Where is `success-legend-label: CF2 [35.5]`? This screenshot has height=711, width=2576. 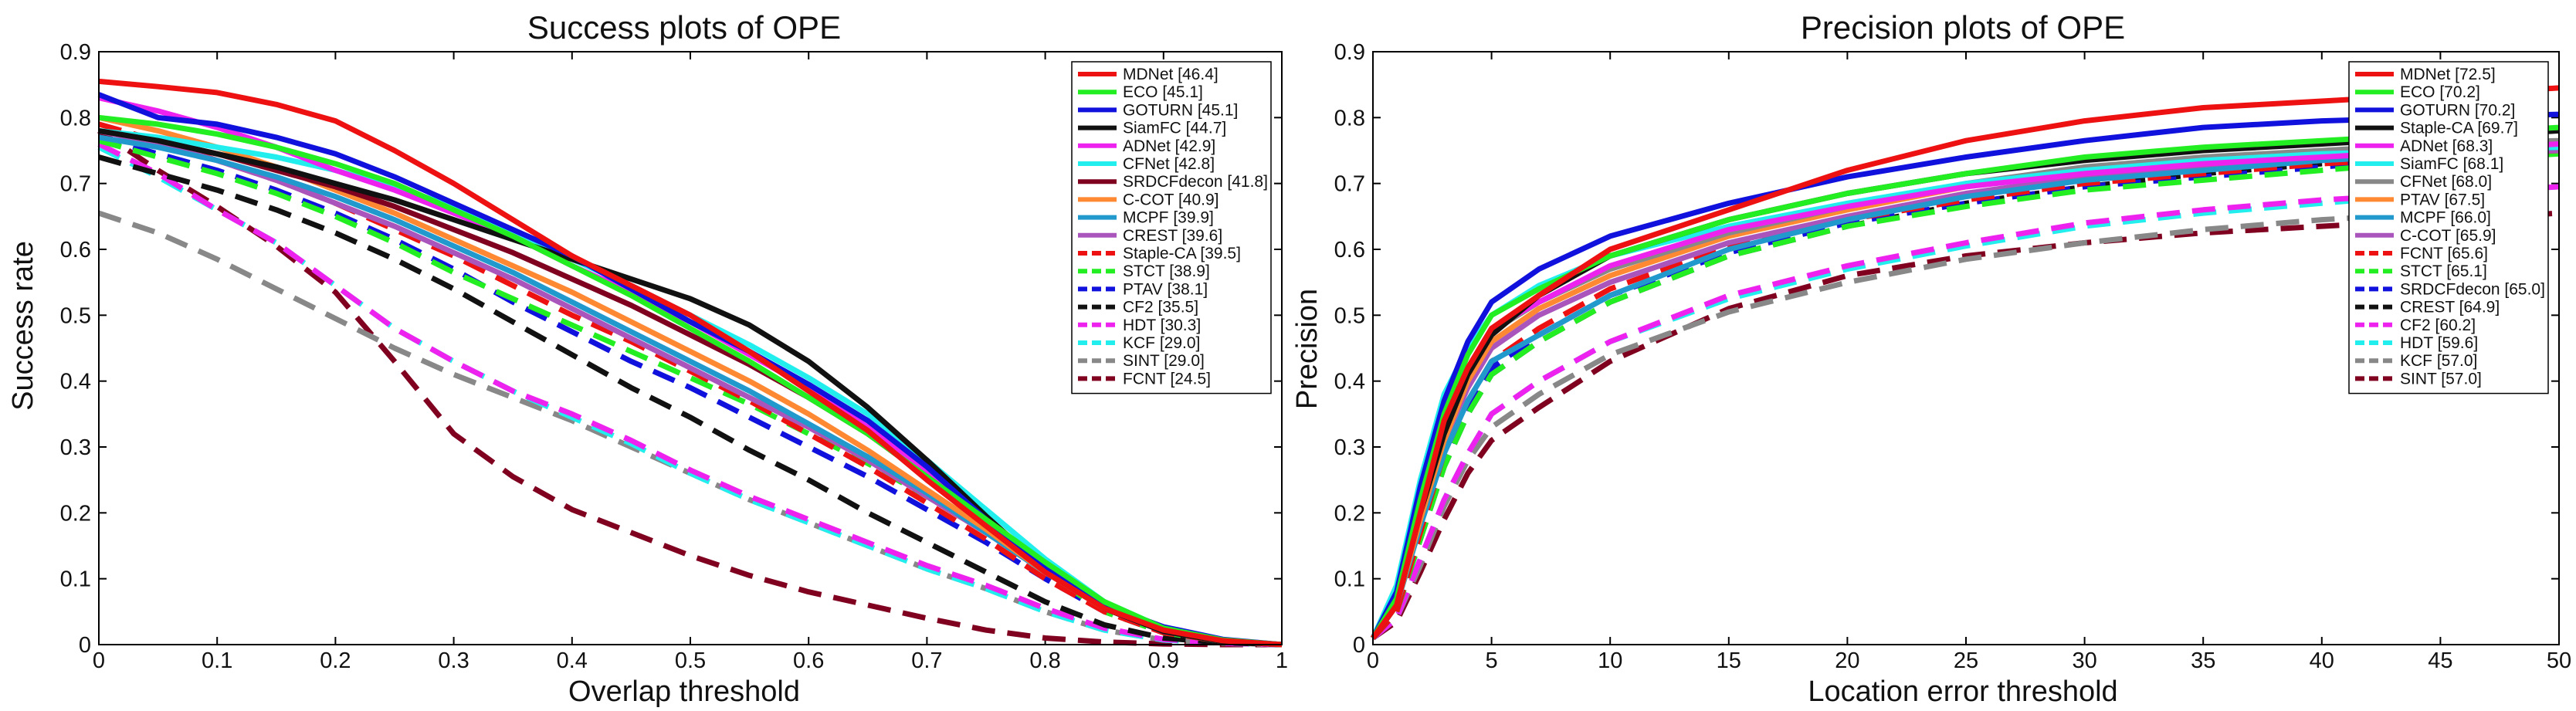 success-legend-label: CF2 [35.5] is located at coordinates (1160, 308).